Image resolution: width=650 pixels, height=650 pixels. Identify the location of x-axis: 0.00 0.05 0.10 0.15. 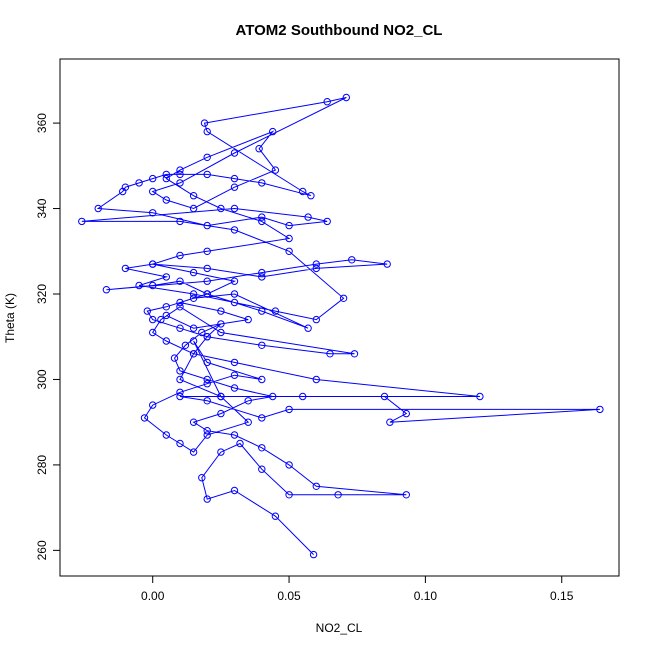
(357, 589).